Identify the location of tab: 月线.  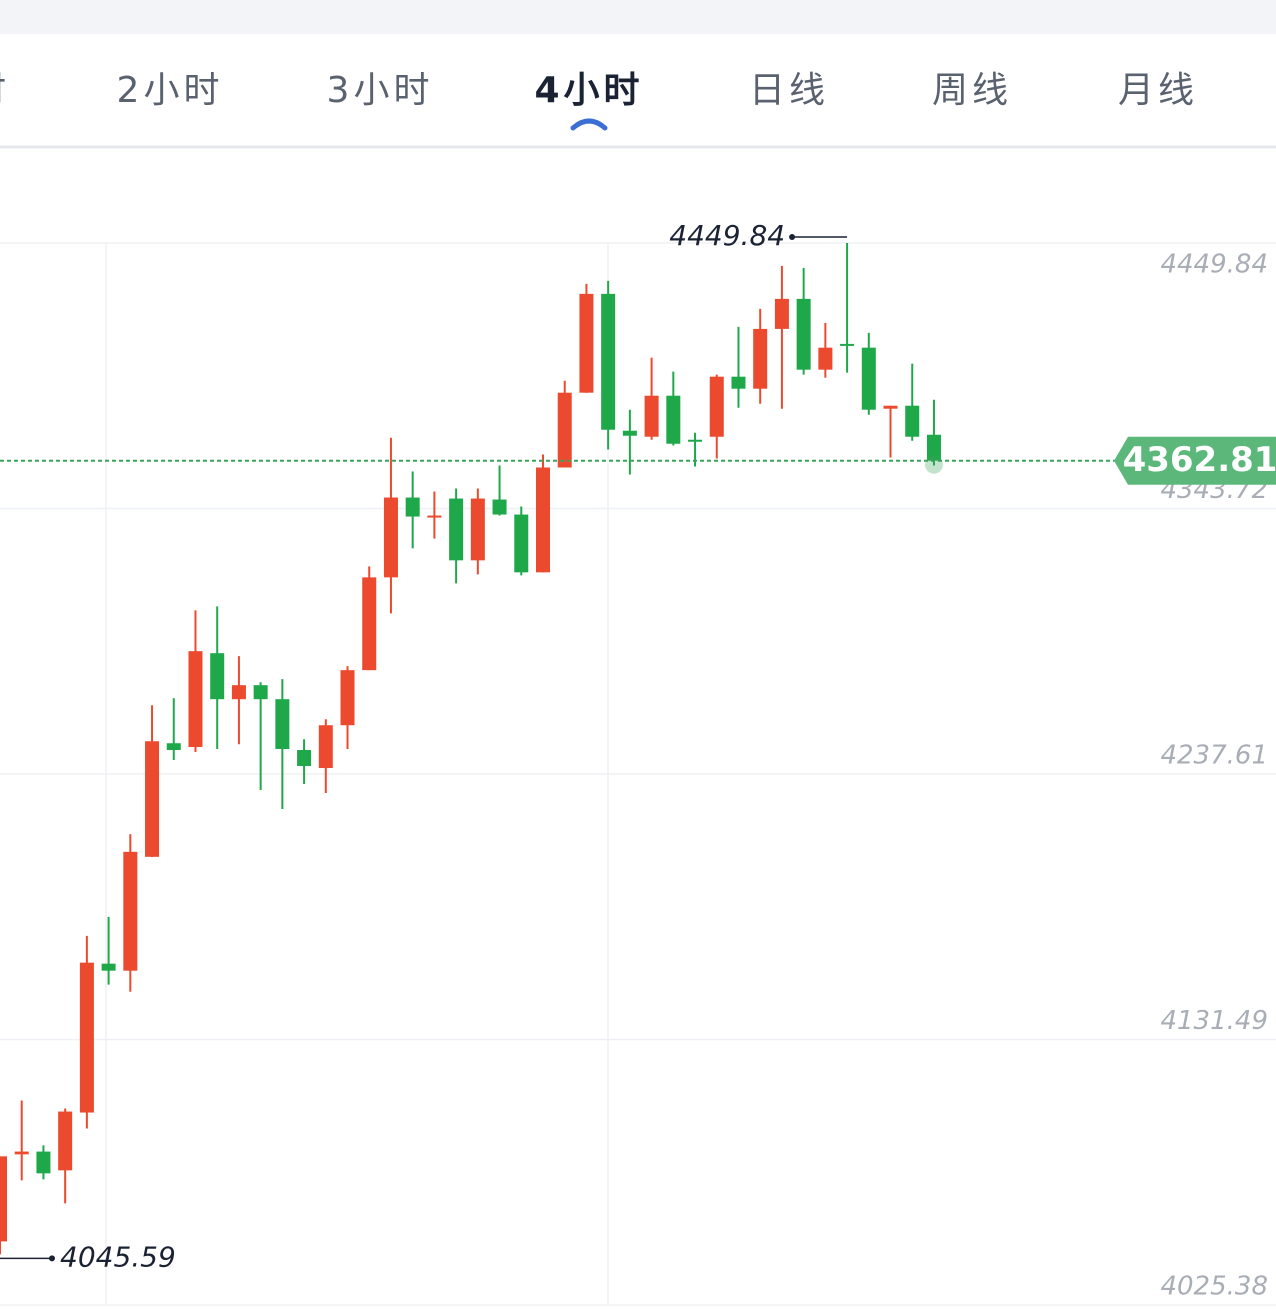
(1158, 90).